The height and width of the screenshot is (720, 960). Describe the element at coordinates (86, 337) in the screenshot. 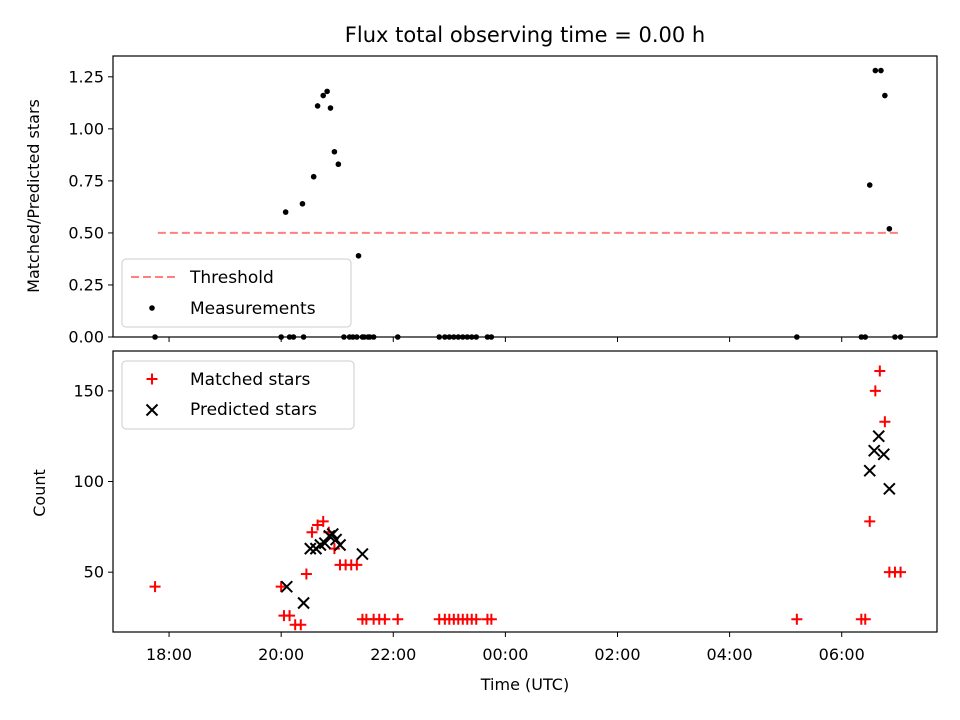

I see `y-tick-label: 0.00` at that location.